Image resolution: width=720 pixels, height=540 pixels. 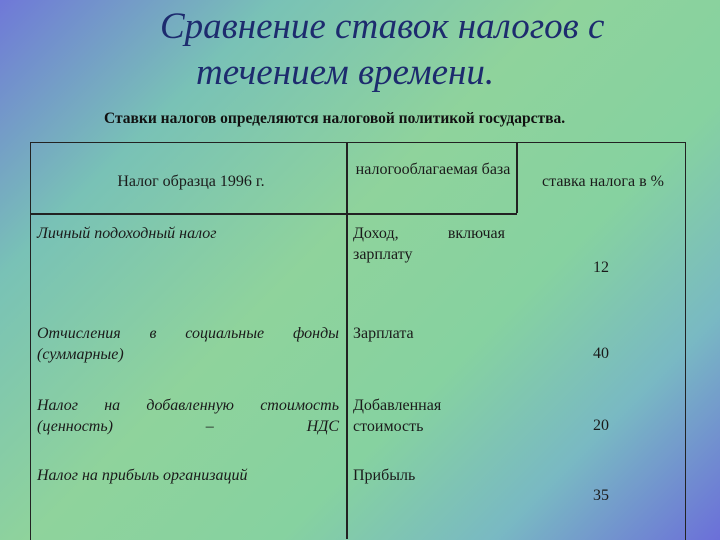 What do you see at coordinates (382, 26) in the screenshot?
I see `title-line-1: Сравнение ставок налогов с` at bounding box center [382, 26].